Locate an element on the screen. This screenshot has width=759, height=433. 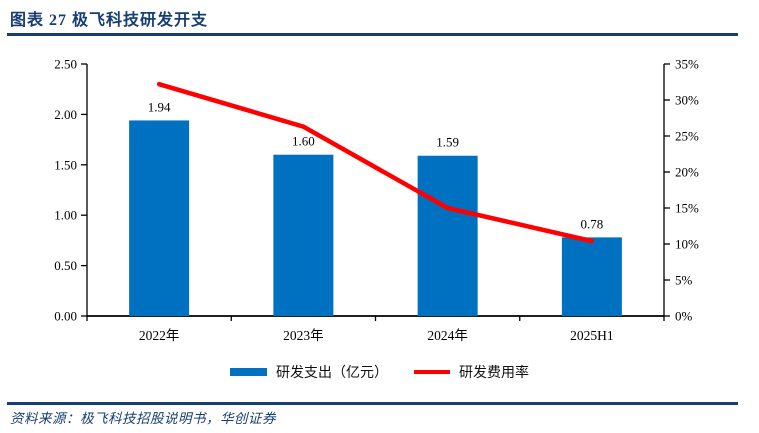
legend-bar-swatch is located at coordinates (248, 372).